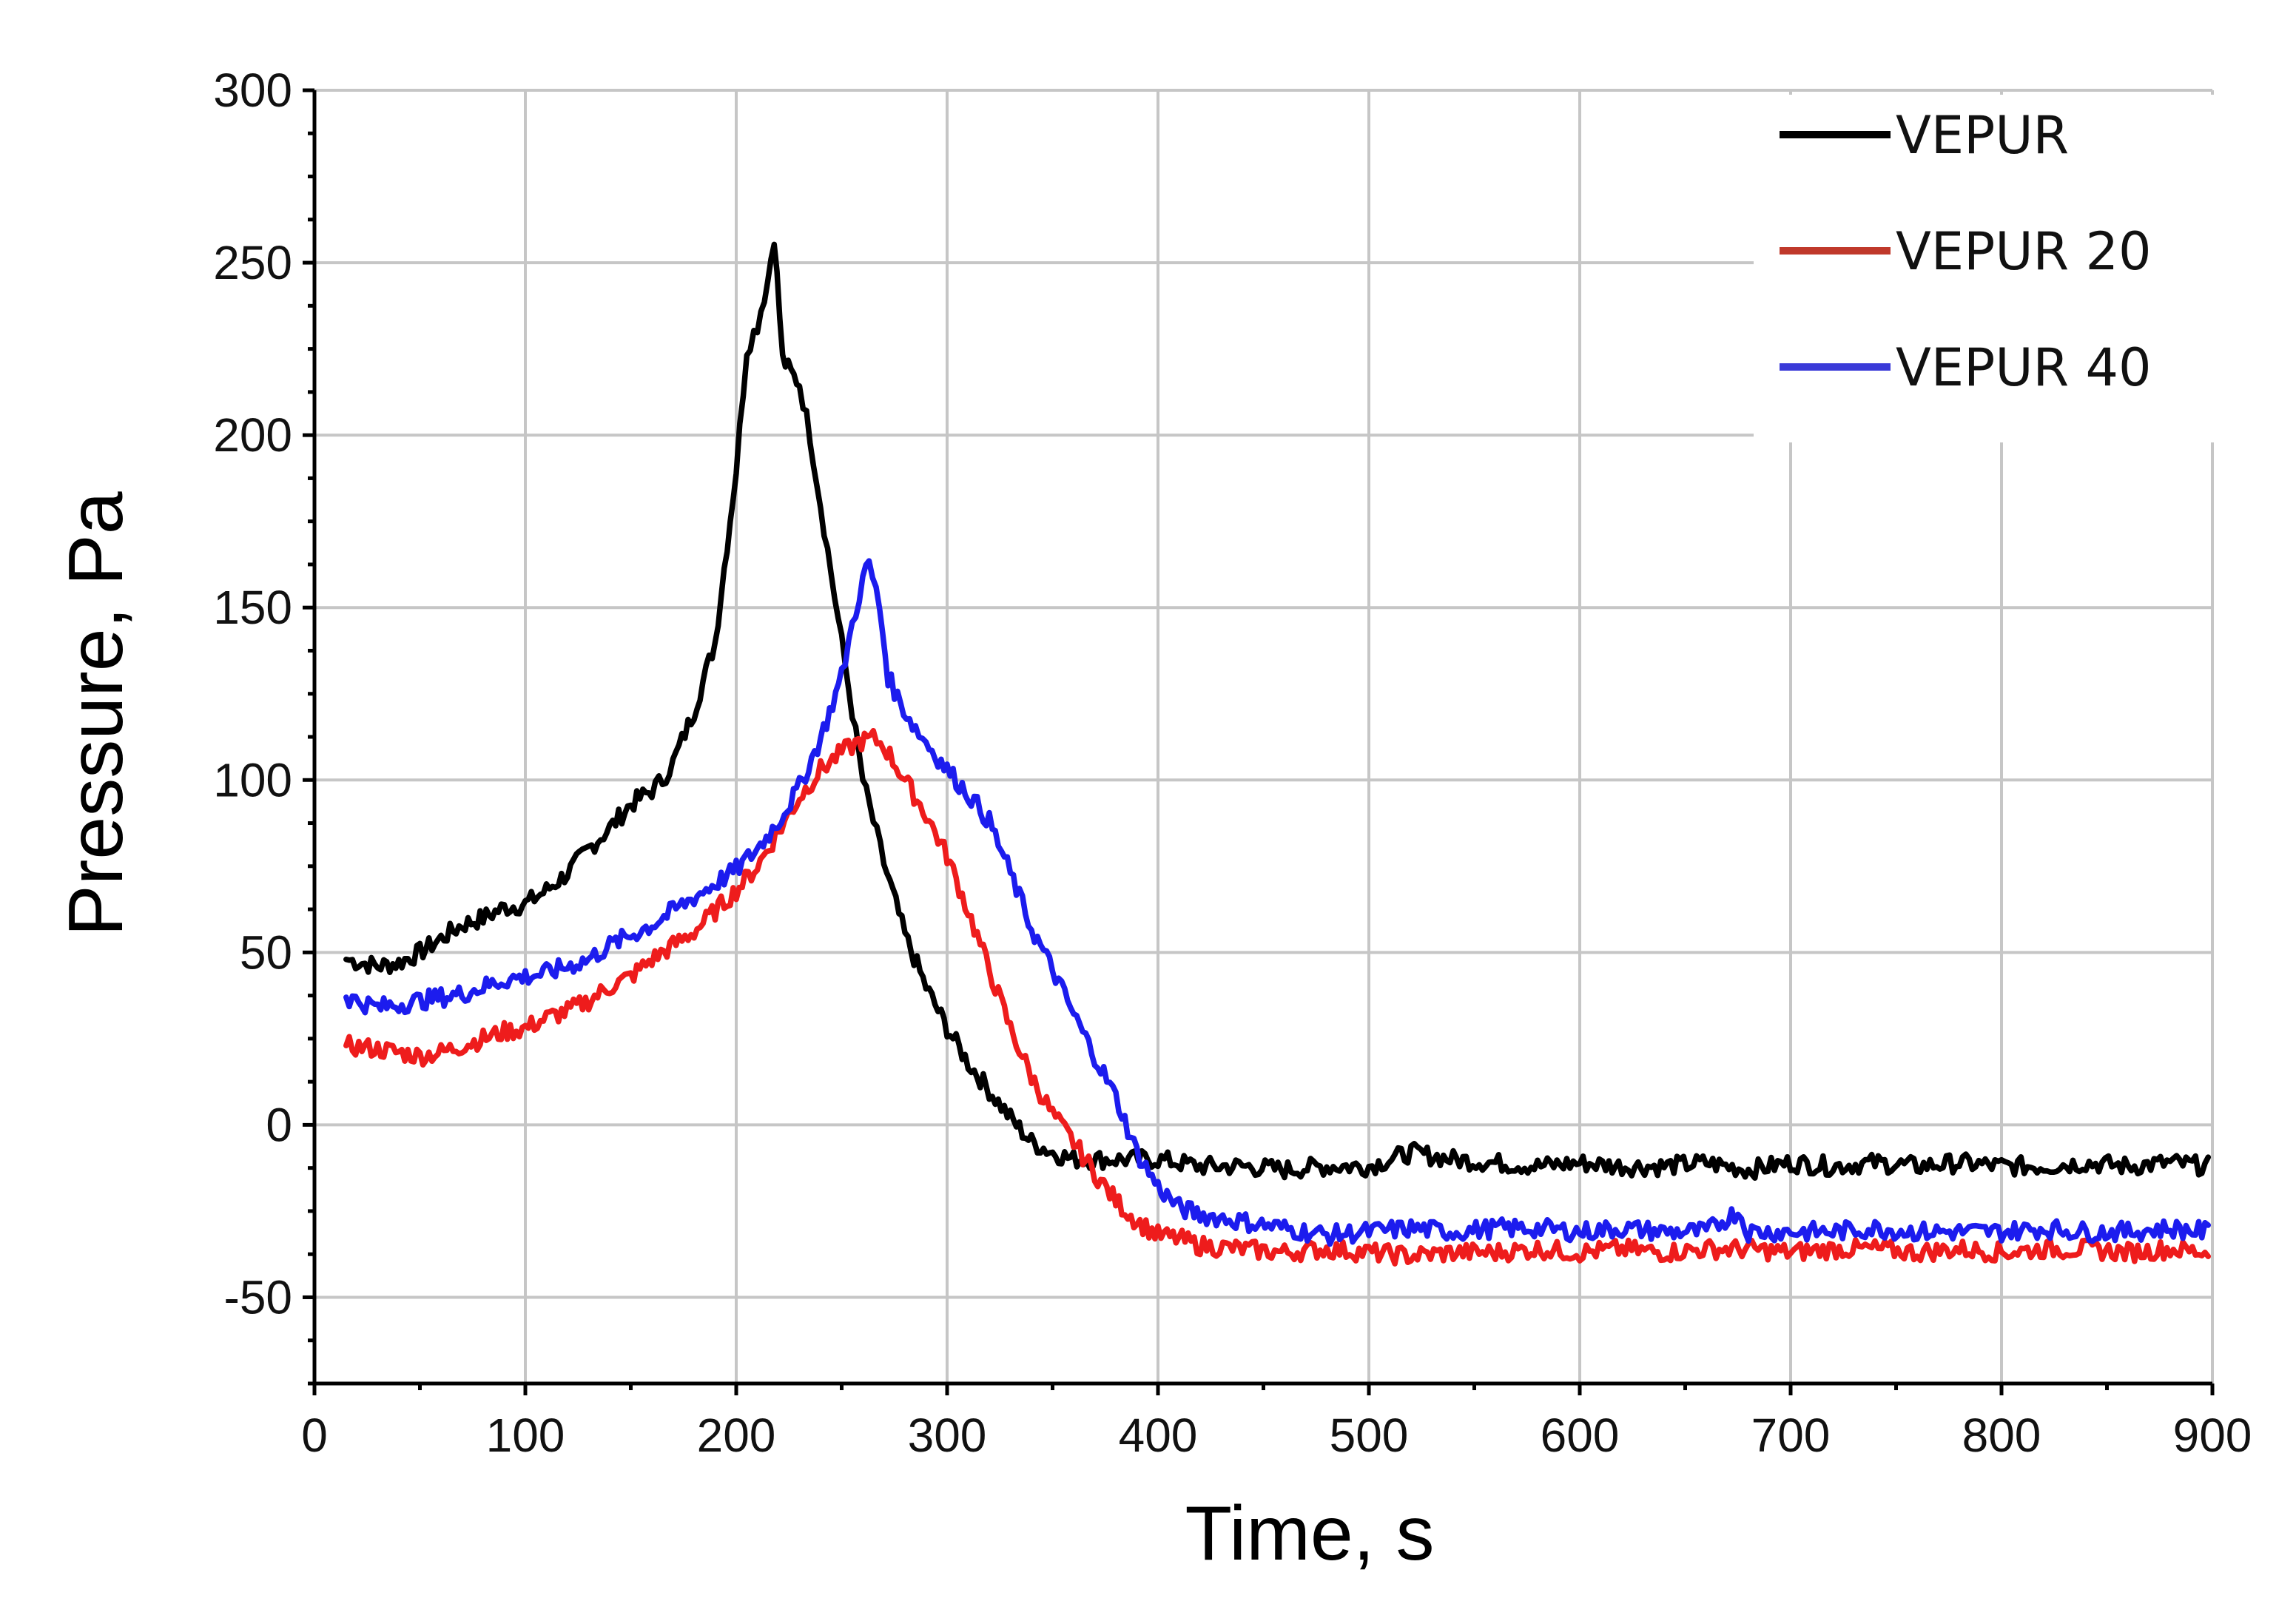 Image resolution: width=2296 pixels, height=1621 pixels. Describe the element at coordinates (736, 1435) in the screenshot. I see `x-tick-label: 200` at that location.